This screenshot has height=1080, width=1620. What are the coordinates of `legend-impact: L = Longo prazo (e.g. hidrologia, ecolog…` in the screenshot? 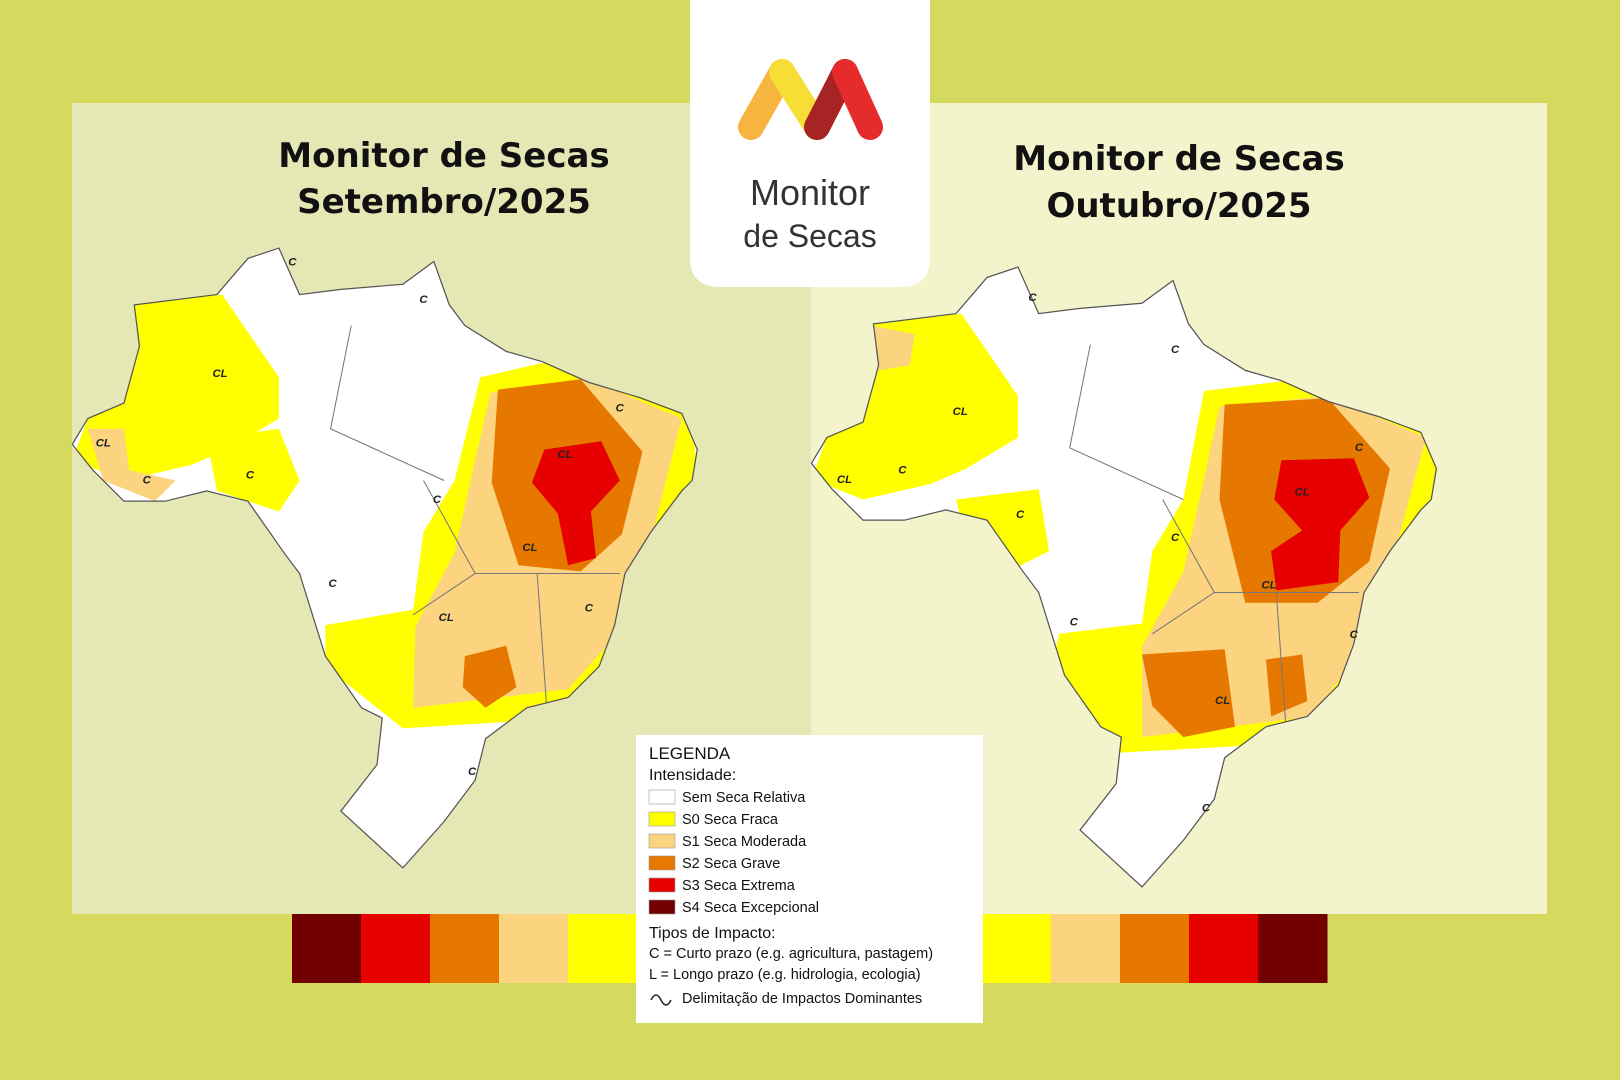 It's located at (785, 975).